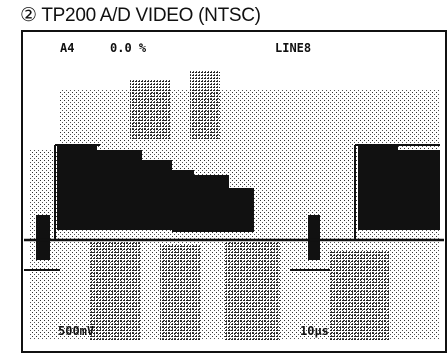 This screenshot has width=448, height=353. I want to click on channel-label: A4, so click(67, 48).